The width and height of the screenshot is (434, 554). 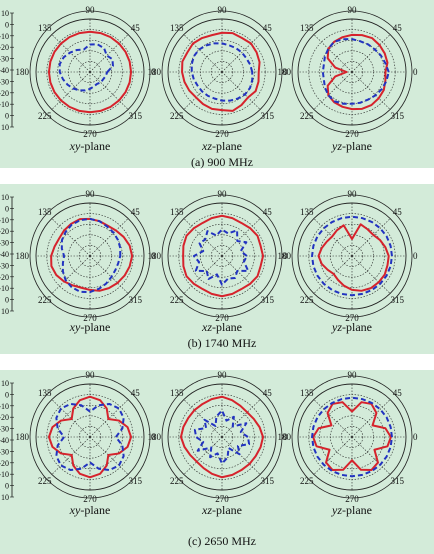 What do you see at coordinates (222, 343) in the screenshot?
I see `panel-caption: (b) 1740 MHz` at bounding box center [222, 343].